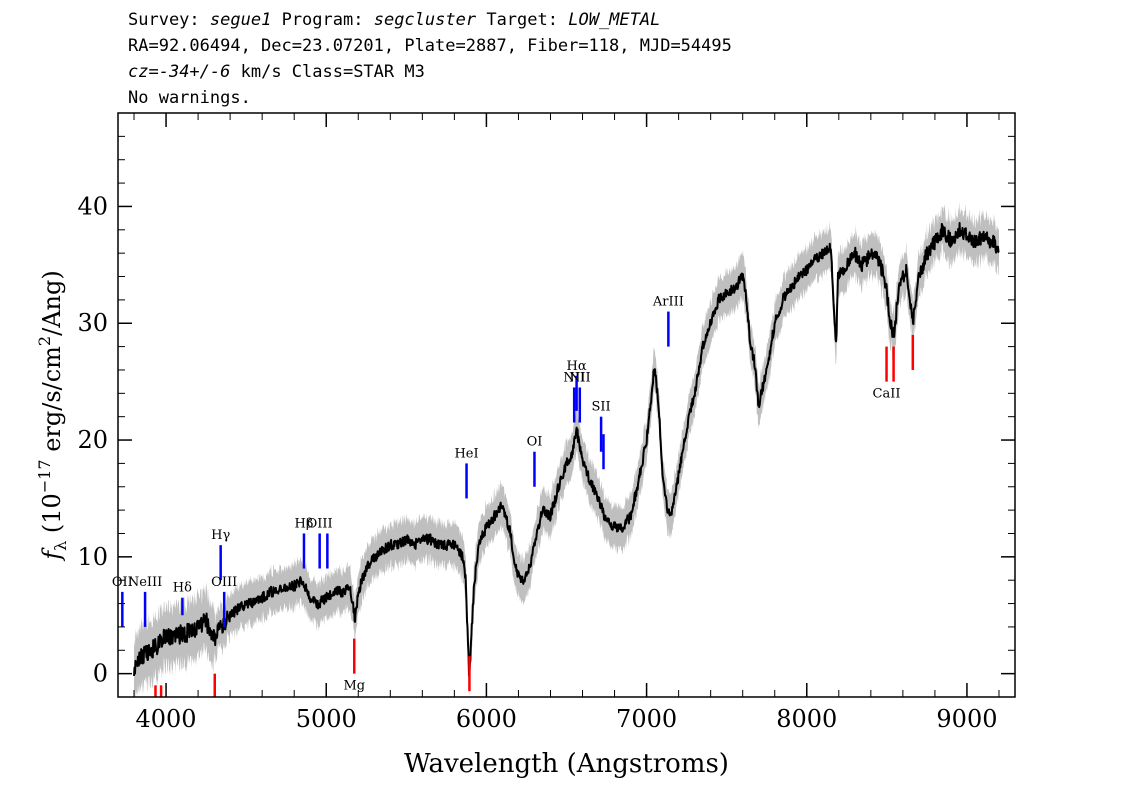 This screenshot has height=810, width=1134. Describe the element at coordinates (44, 476) in the screenshot. I see `y-axis-exp: −17` at that location.